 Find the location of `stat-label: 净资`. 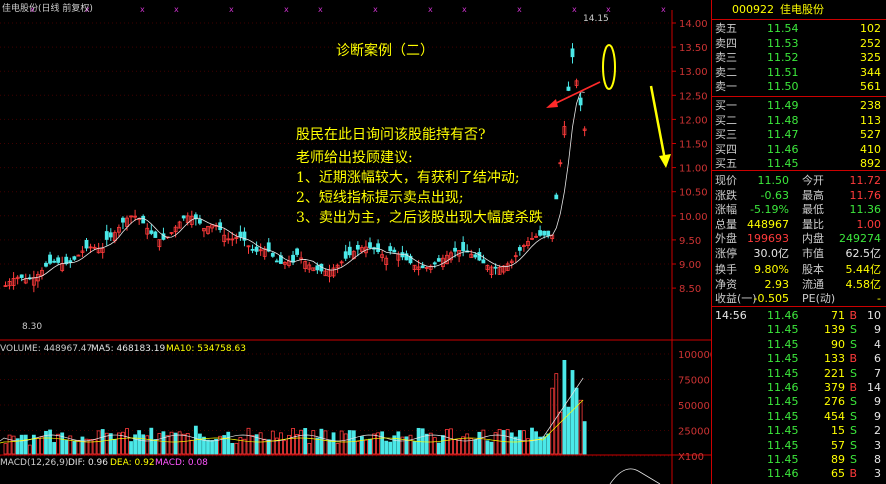

stat-label: 净资 is located at coordinates (726, 284).